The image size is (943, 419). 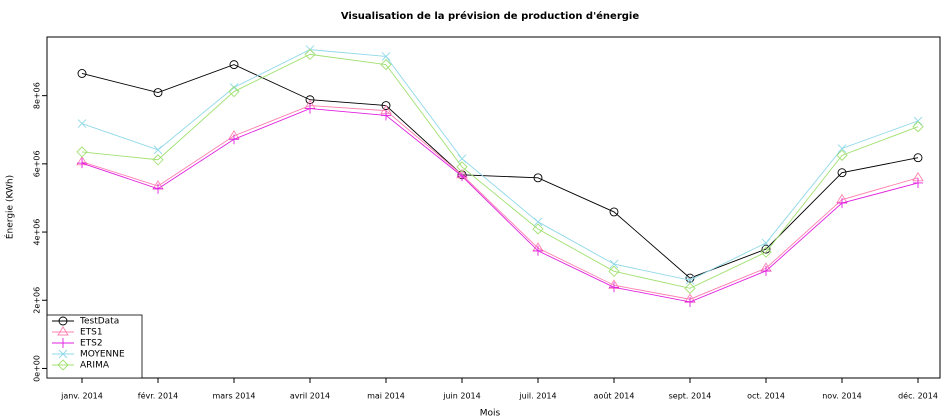 What do you see at coordinates (490, 414) in the screenshot?
I see `x-axis-label: Mois` at bounding box center [490, 414].